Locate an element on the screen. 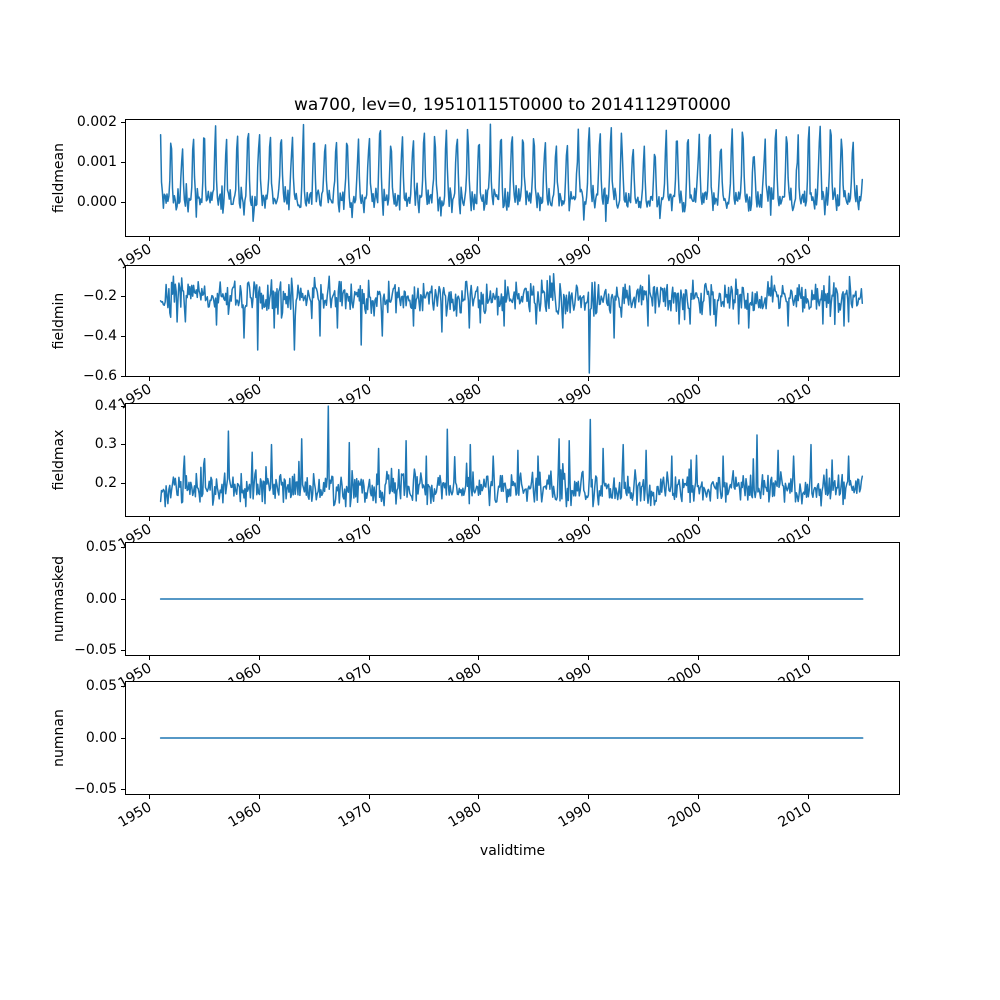 The image size is (1000, 1000). x-tick-label: 2000 is located at coordinates (685, 815).